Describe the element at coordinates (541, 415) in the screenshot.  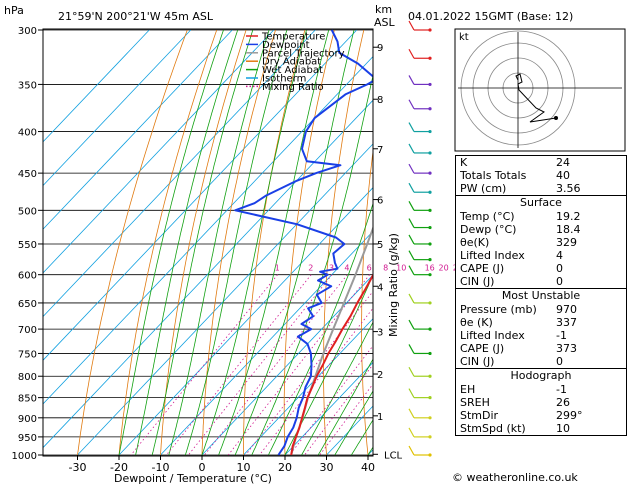
I see `stat-row: StmDir 299°` at that location.